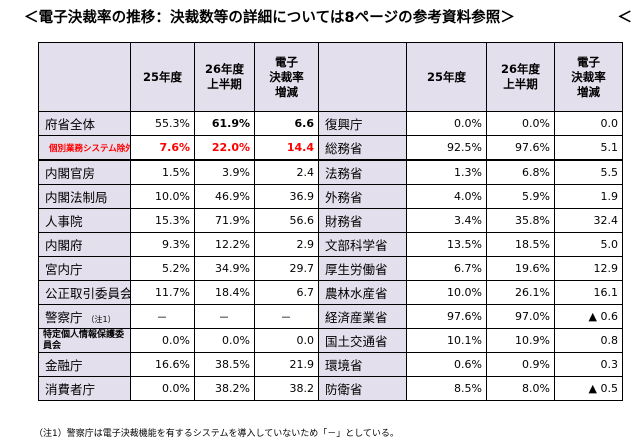  I want to click on row-name: 内閣府, so click(84, 244).